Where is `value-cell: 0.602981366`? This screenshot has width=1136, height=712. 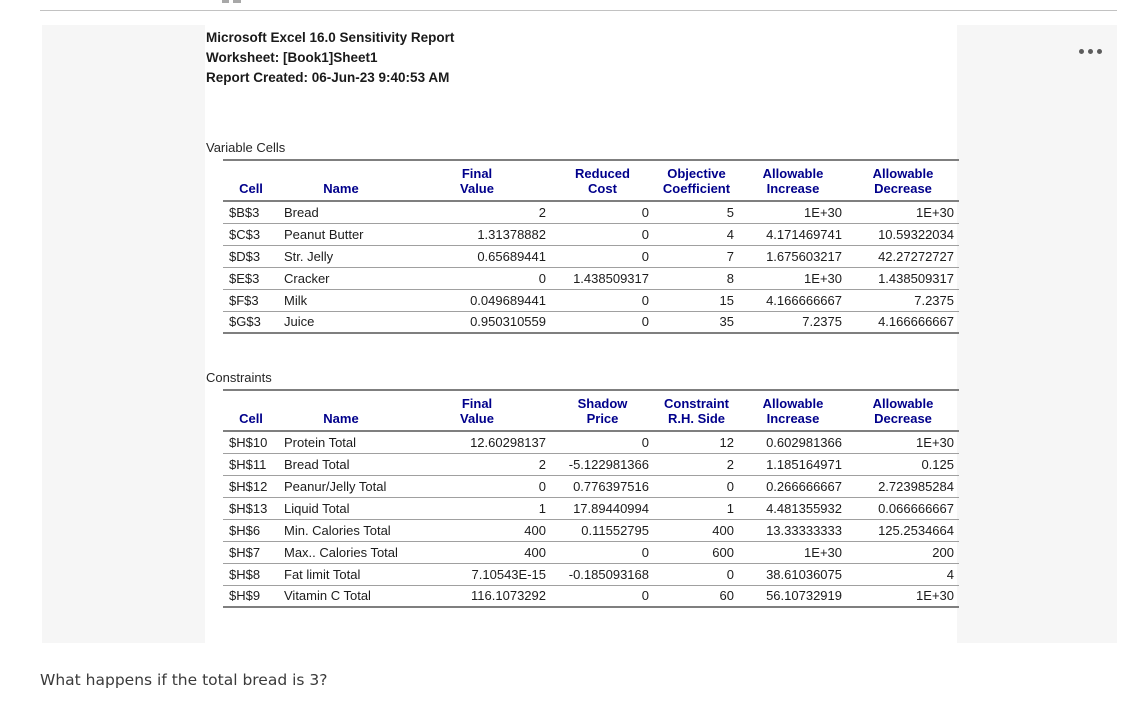 value-cell: 0.602981366 is located at coordinates (804, 442).